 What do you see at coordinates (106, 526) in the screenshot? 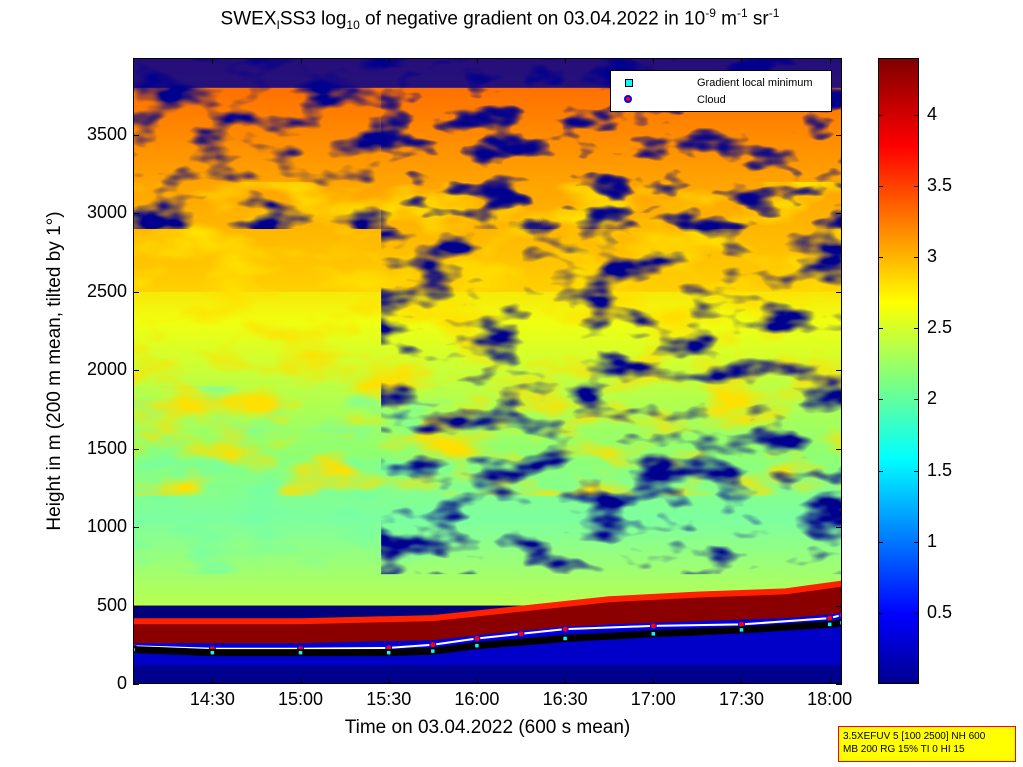
I see `y-tick-label: 1000` at bounding box center [106, 526].